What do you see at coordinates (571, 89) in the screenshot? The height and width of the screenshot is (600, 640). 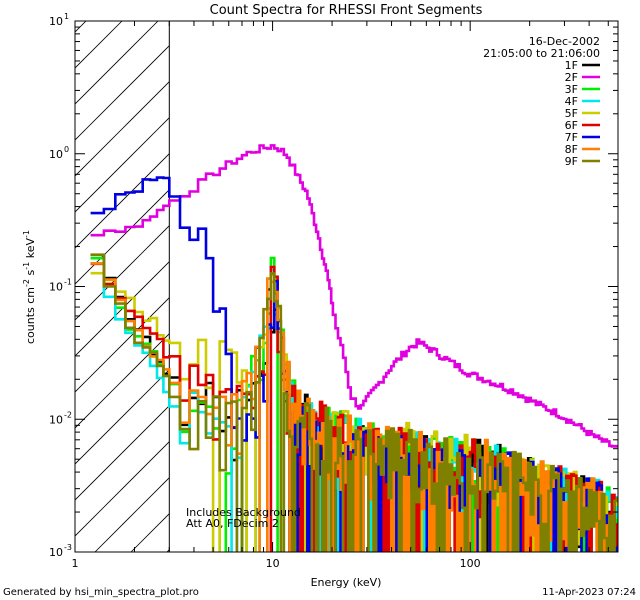 I see `legend-label-3F: 3F` at bounding box center [571, 89].